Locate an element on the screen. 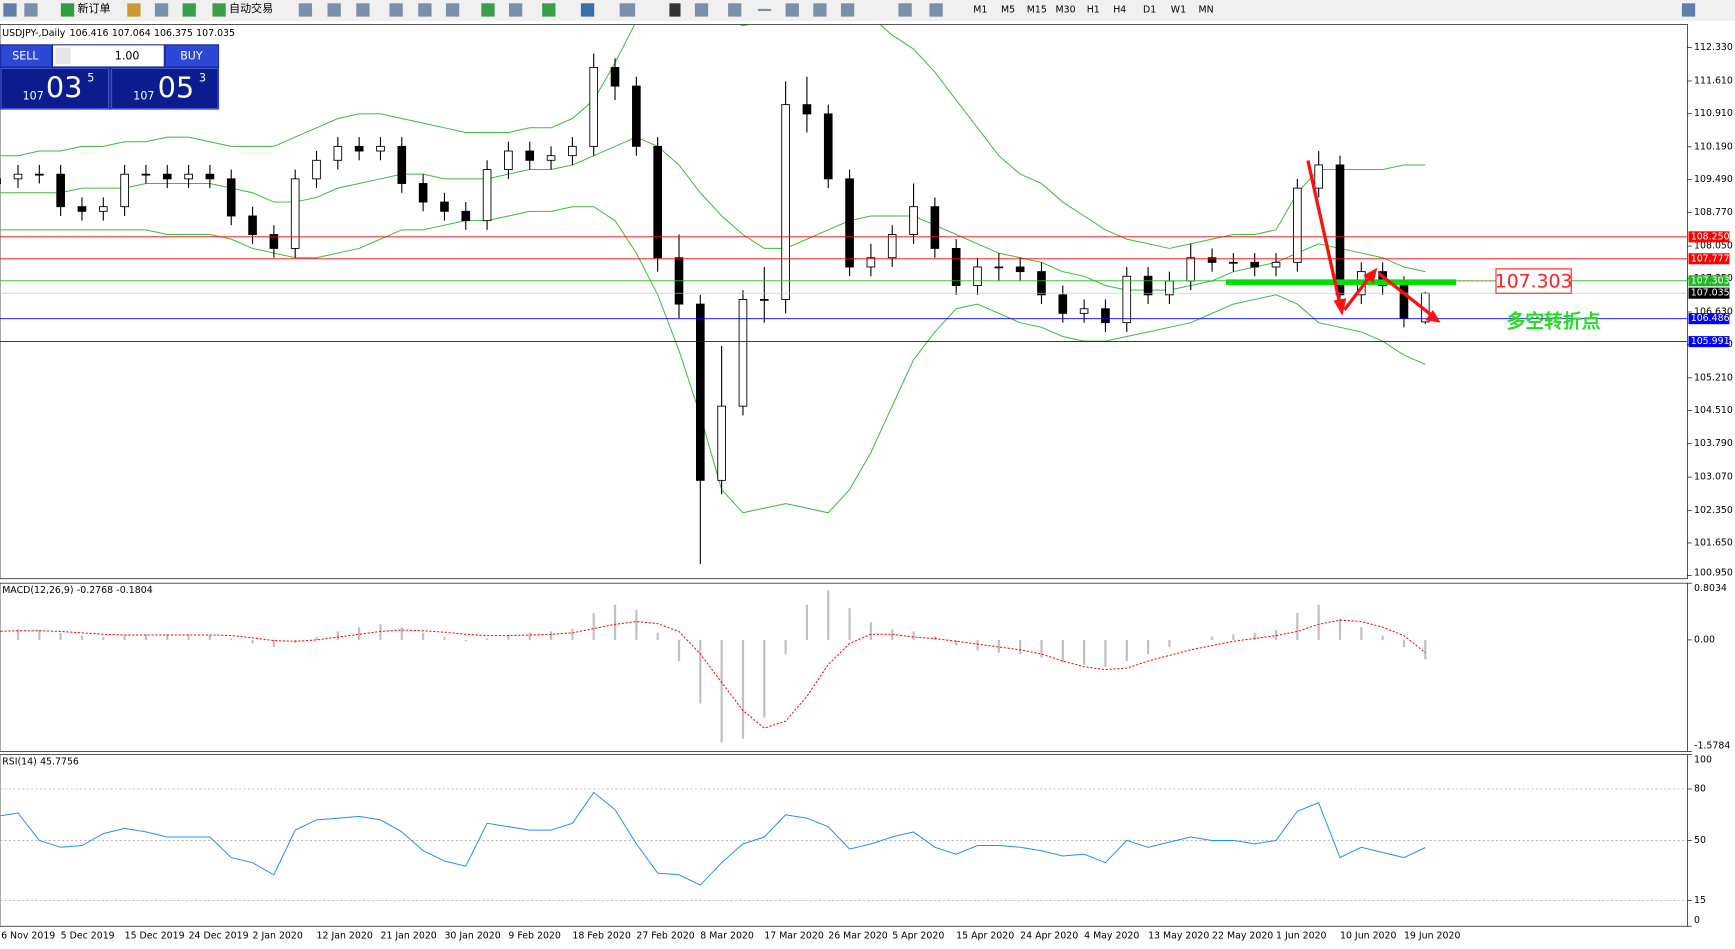 This screenshot has height=949, width=1735. lot-input is located at coordinates (108, 56).